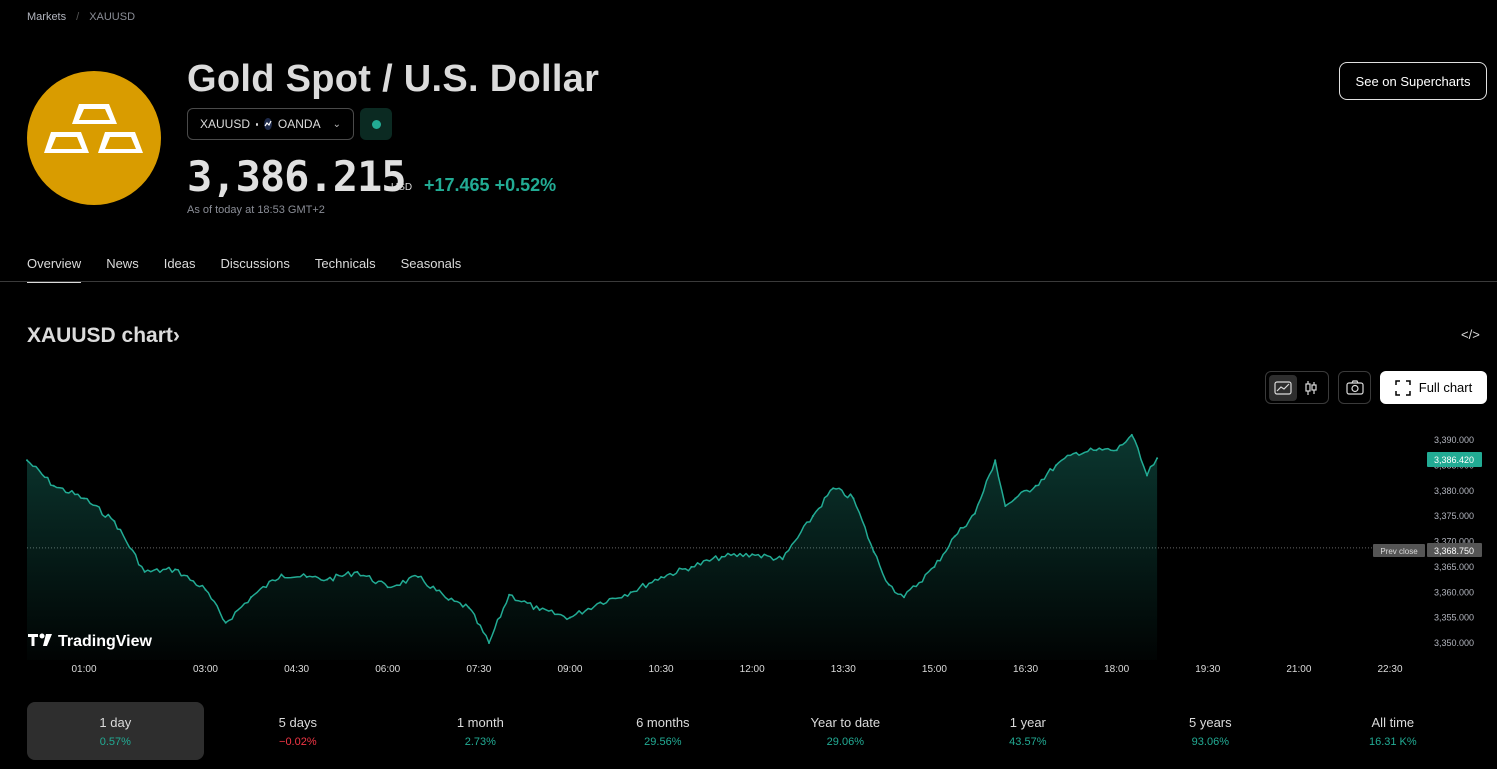  What do you see at coordinates (480, 741) in the screenshot?
I see `period-value: 2.73%` at bounding box center [480, 741].